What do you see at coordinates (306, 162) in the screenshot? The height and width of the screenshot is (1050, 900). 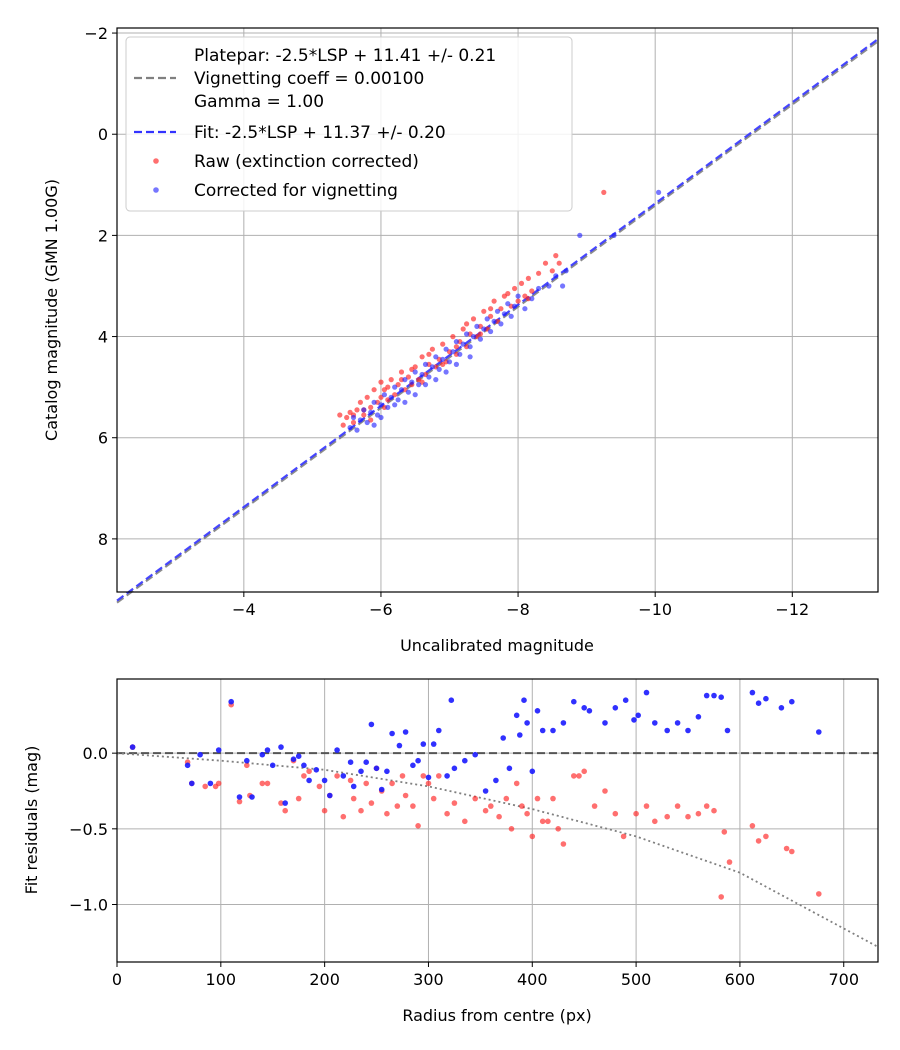 I see `legend-raw-label: Raw (extinction corrected)` at bounding box center [306, 162].